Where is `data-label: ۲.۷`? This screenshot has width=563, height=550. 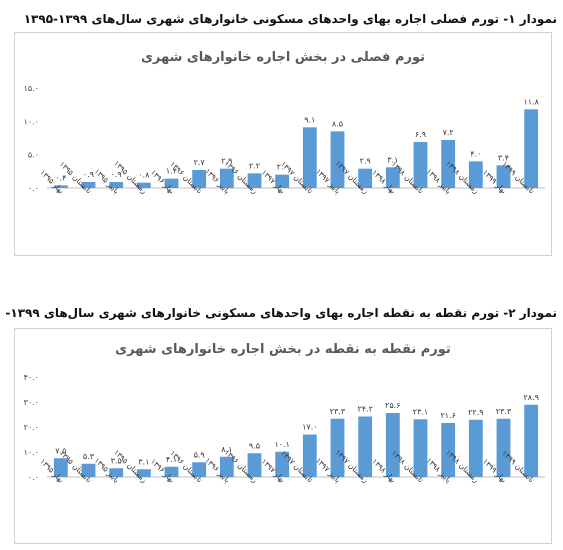 data-label: ۲.۷ is located at coordinates (200, 162).